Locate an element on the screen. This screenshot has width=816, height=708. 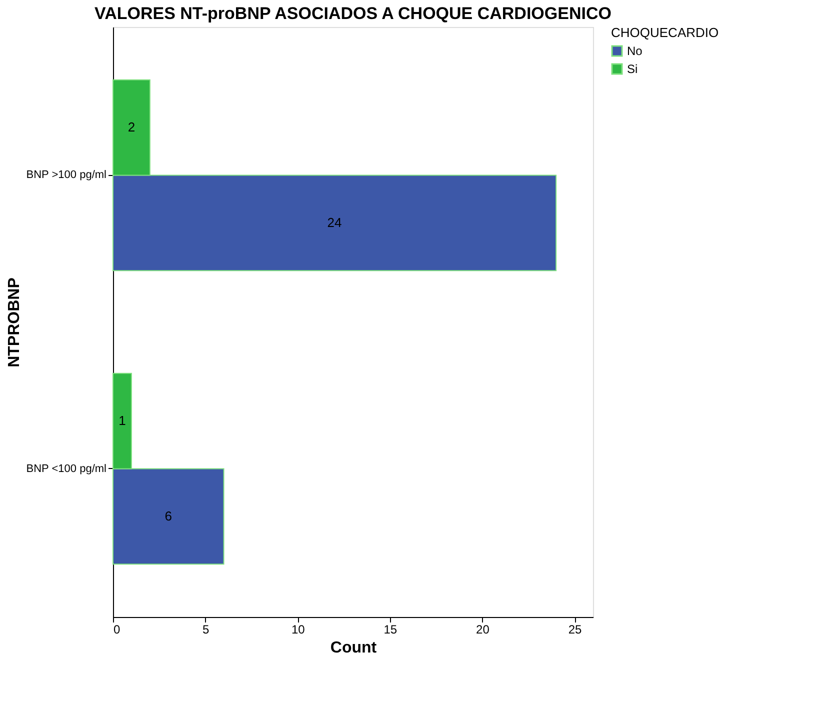
y-axis-title: NTPROBNP is located at coordinates (15, 322).